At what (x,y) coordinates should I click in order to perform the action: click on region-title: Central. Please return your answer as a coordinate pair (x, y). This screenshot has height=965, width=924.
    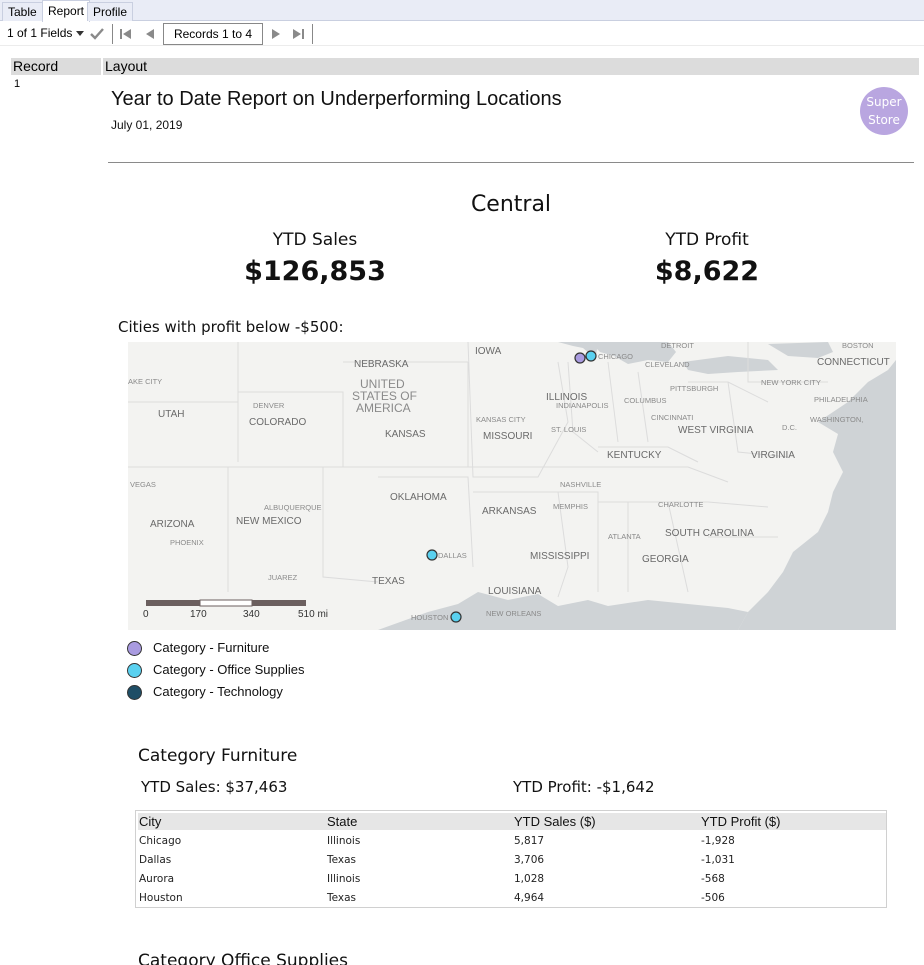
    Looking at the image, I should click on (511, 204).